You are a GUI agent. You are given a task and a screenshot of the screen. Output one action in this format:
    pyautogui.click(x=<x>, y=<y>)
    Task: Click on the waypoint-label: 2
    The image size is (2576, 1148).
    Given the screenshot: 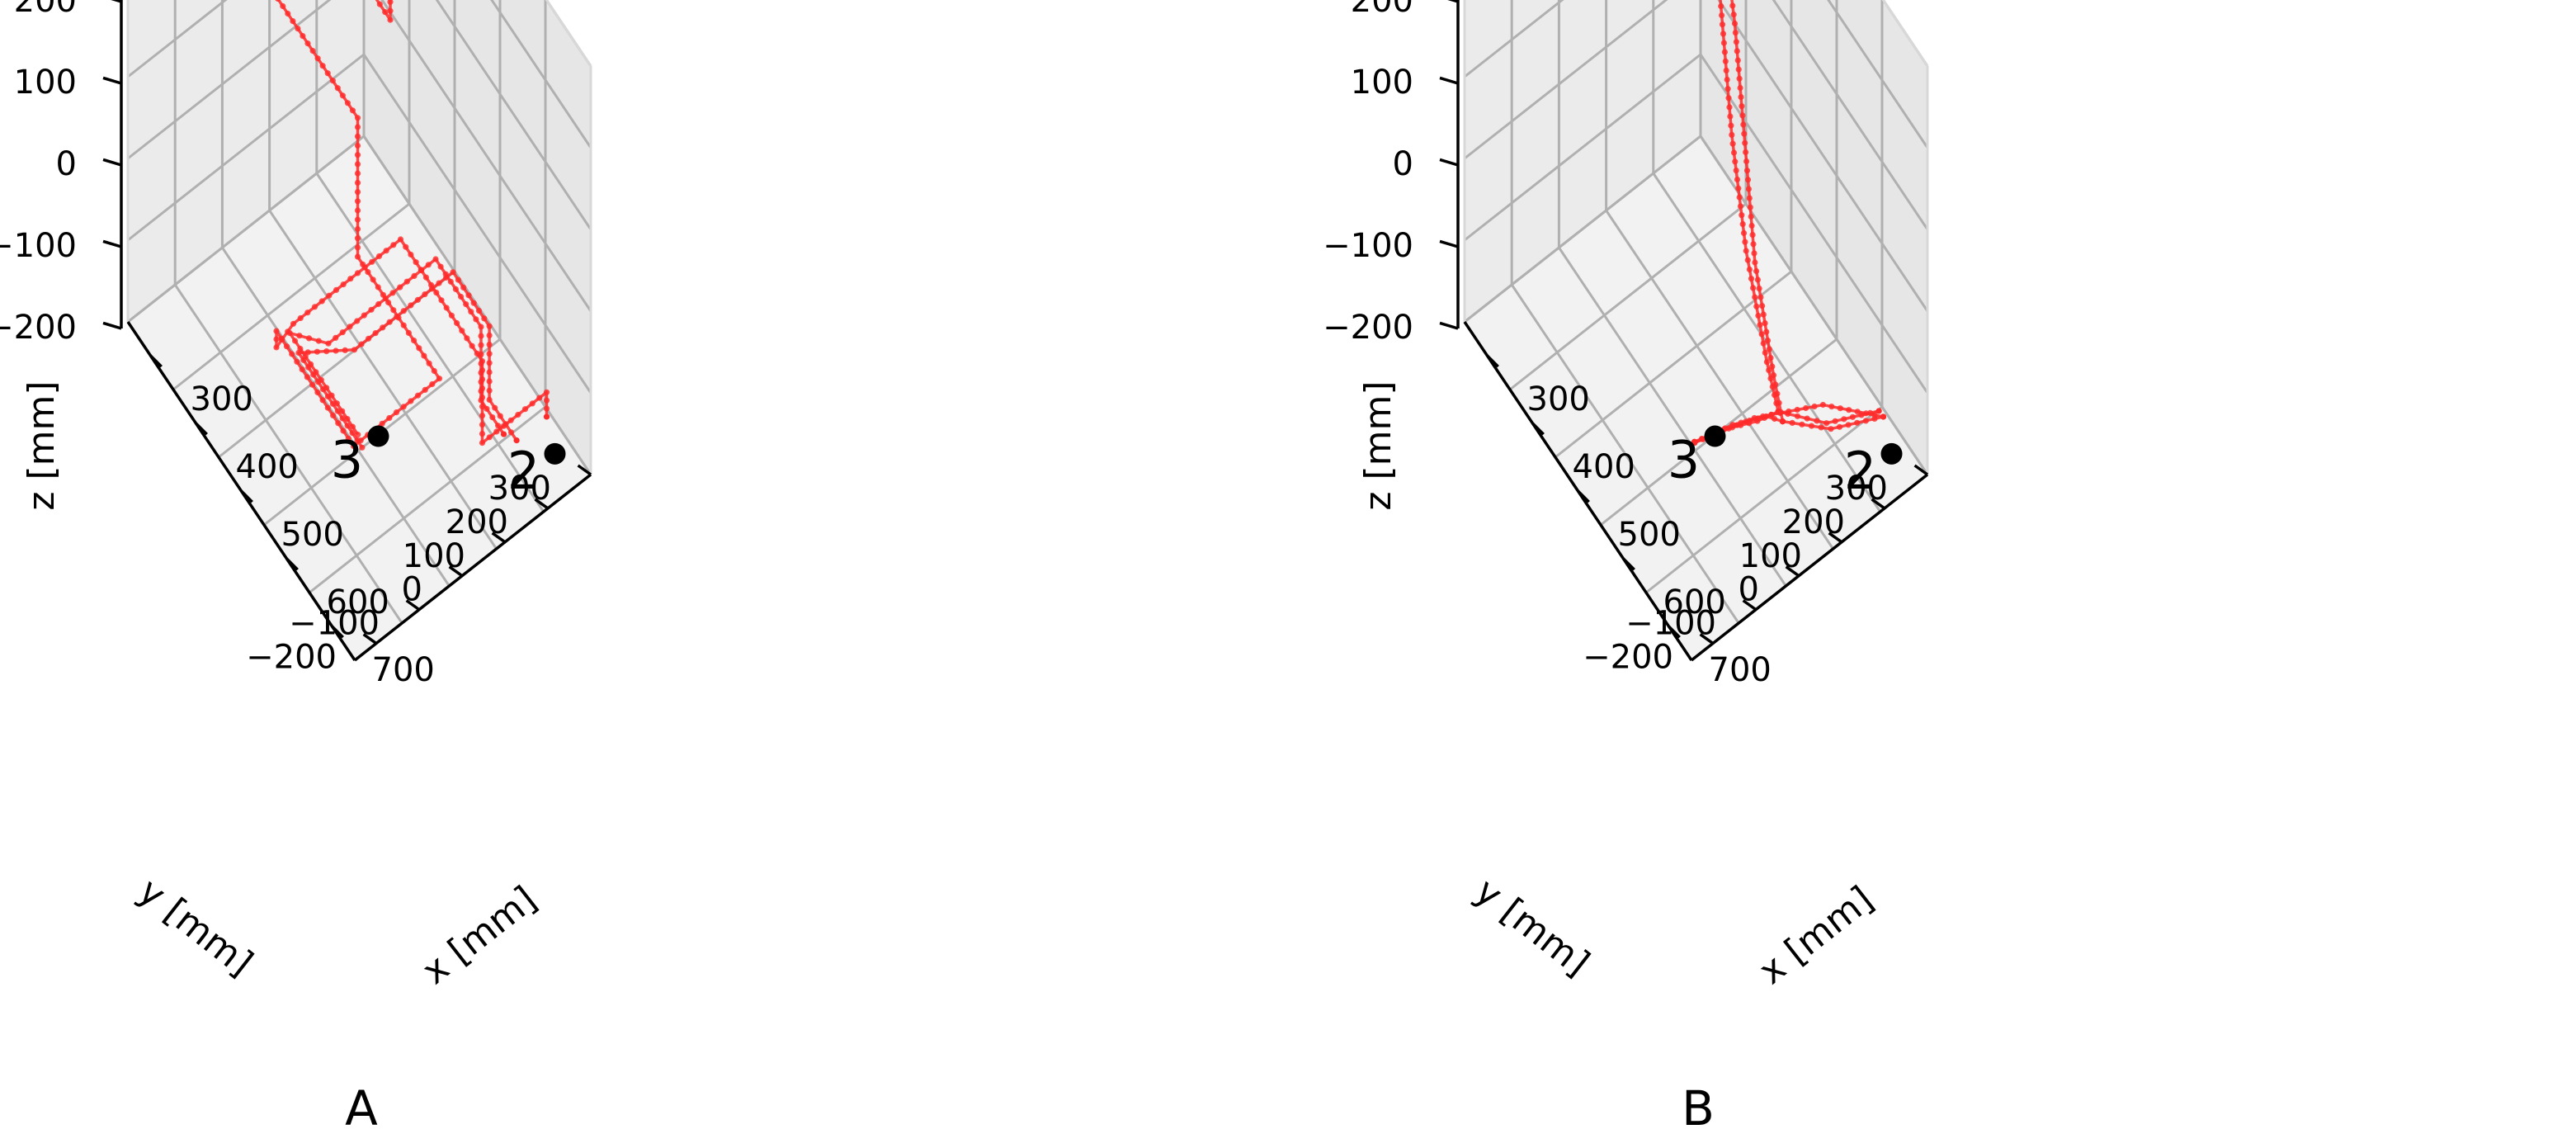 What is the action you would take?
    pyautogui.click(x=1860, y=471)
    